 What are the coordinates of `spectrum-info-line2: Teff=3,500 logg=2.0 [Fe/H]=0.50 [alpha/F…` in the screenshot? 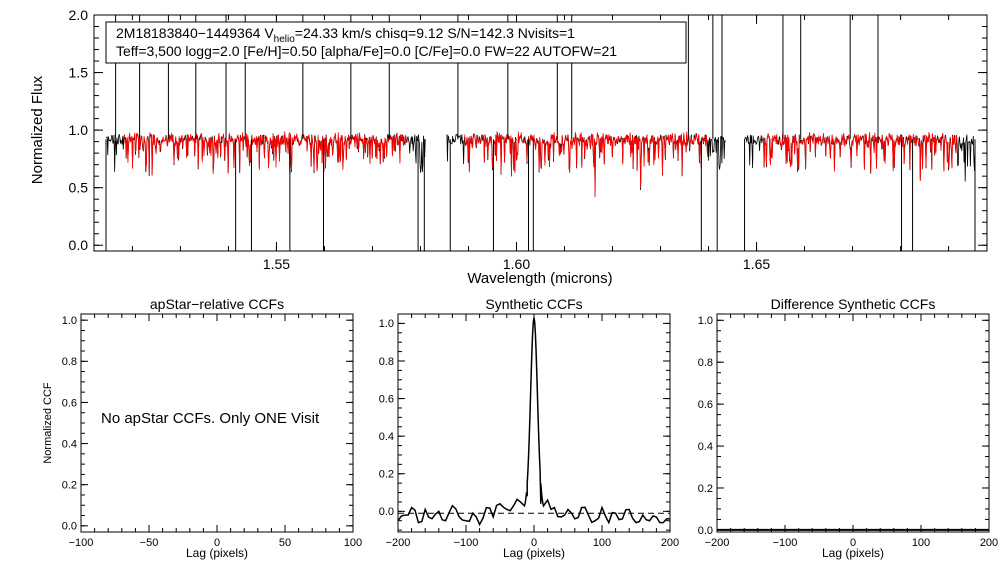 It's located at (366, 51).